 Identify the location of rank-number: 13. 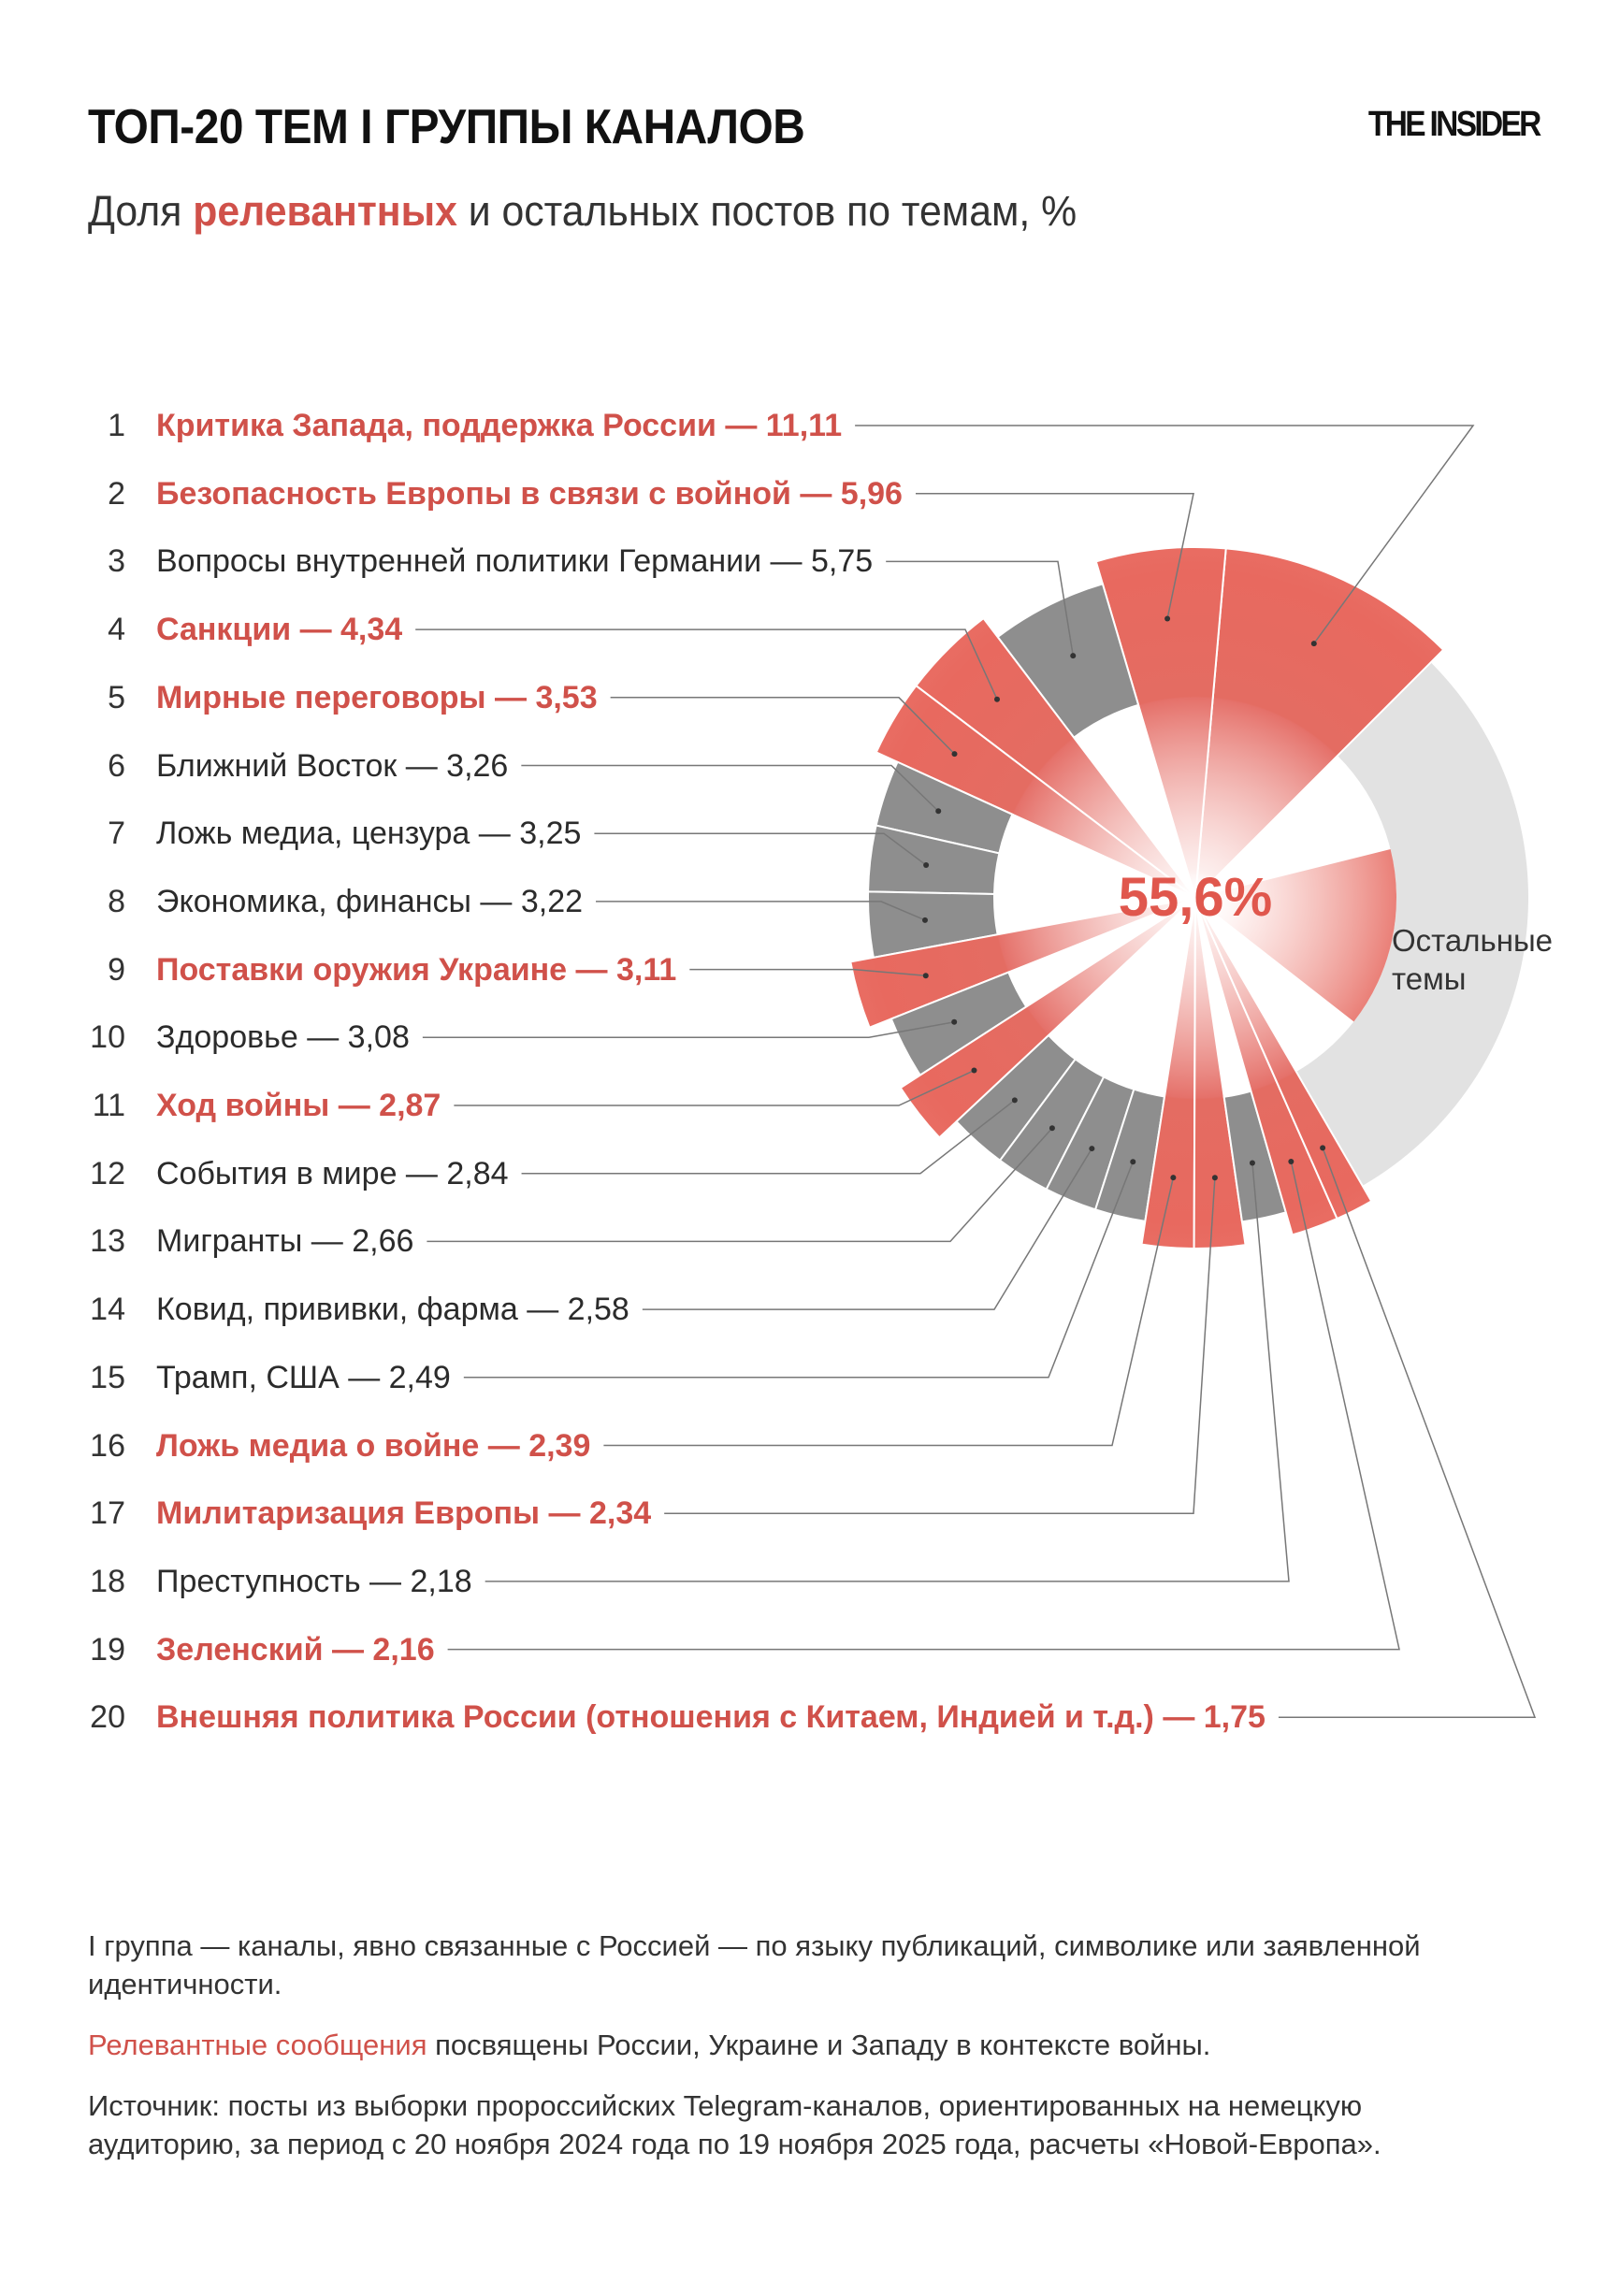
(107, 1241).